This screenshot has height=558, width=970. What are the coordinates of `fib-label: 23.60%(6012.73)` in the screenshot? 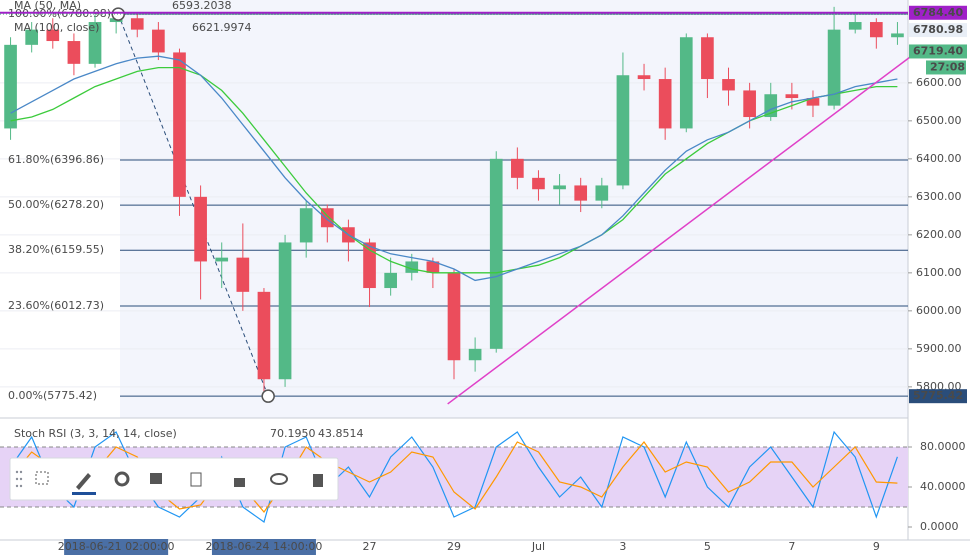 It's located at (56, 305).